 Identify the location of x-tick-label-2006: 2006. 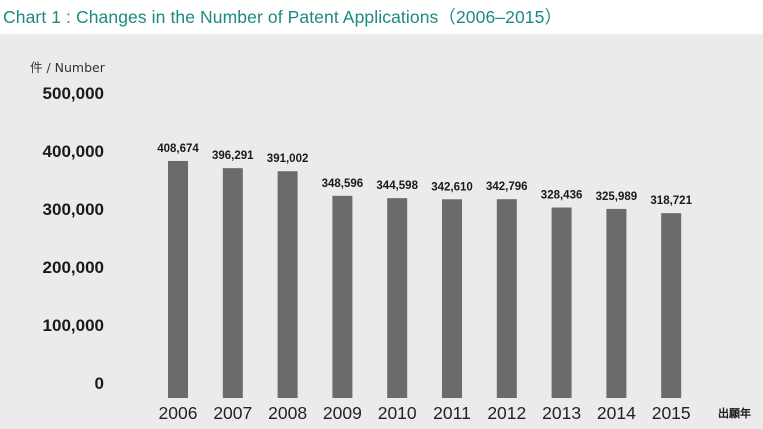
(178, 413).